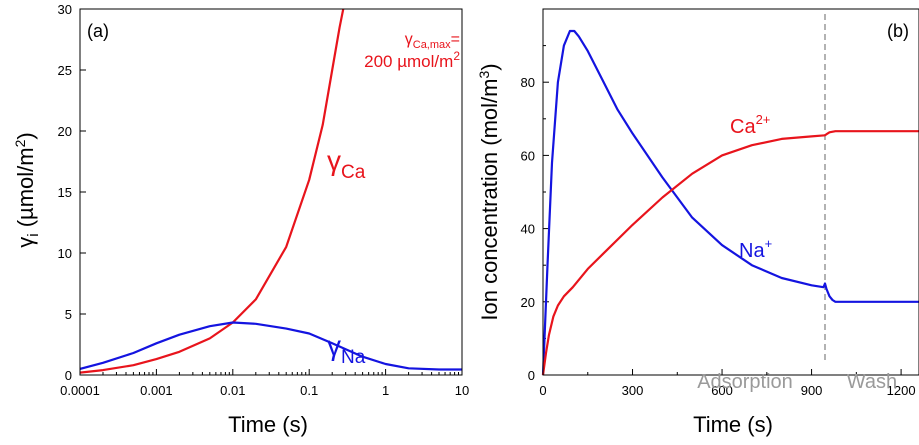 Image resolution: width=919 pixels, height=445 pixels. Describe the element at coordinates (489, 66) in the screenshot. I see `chart-b-y-axis-label-close: )` at that location.